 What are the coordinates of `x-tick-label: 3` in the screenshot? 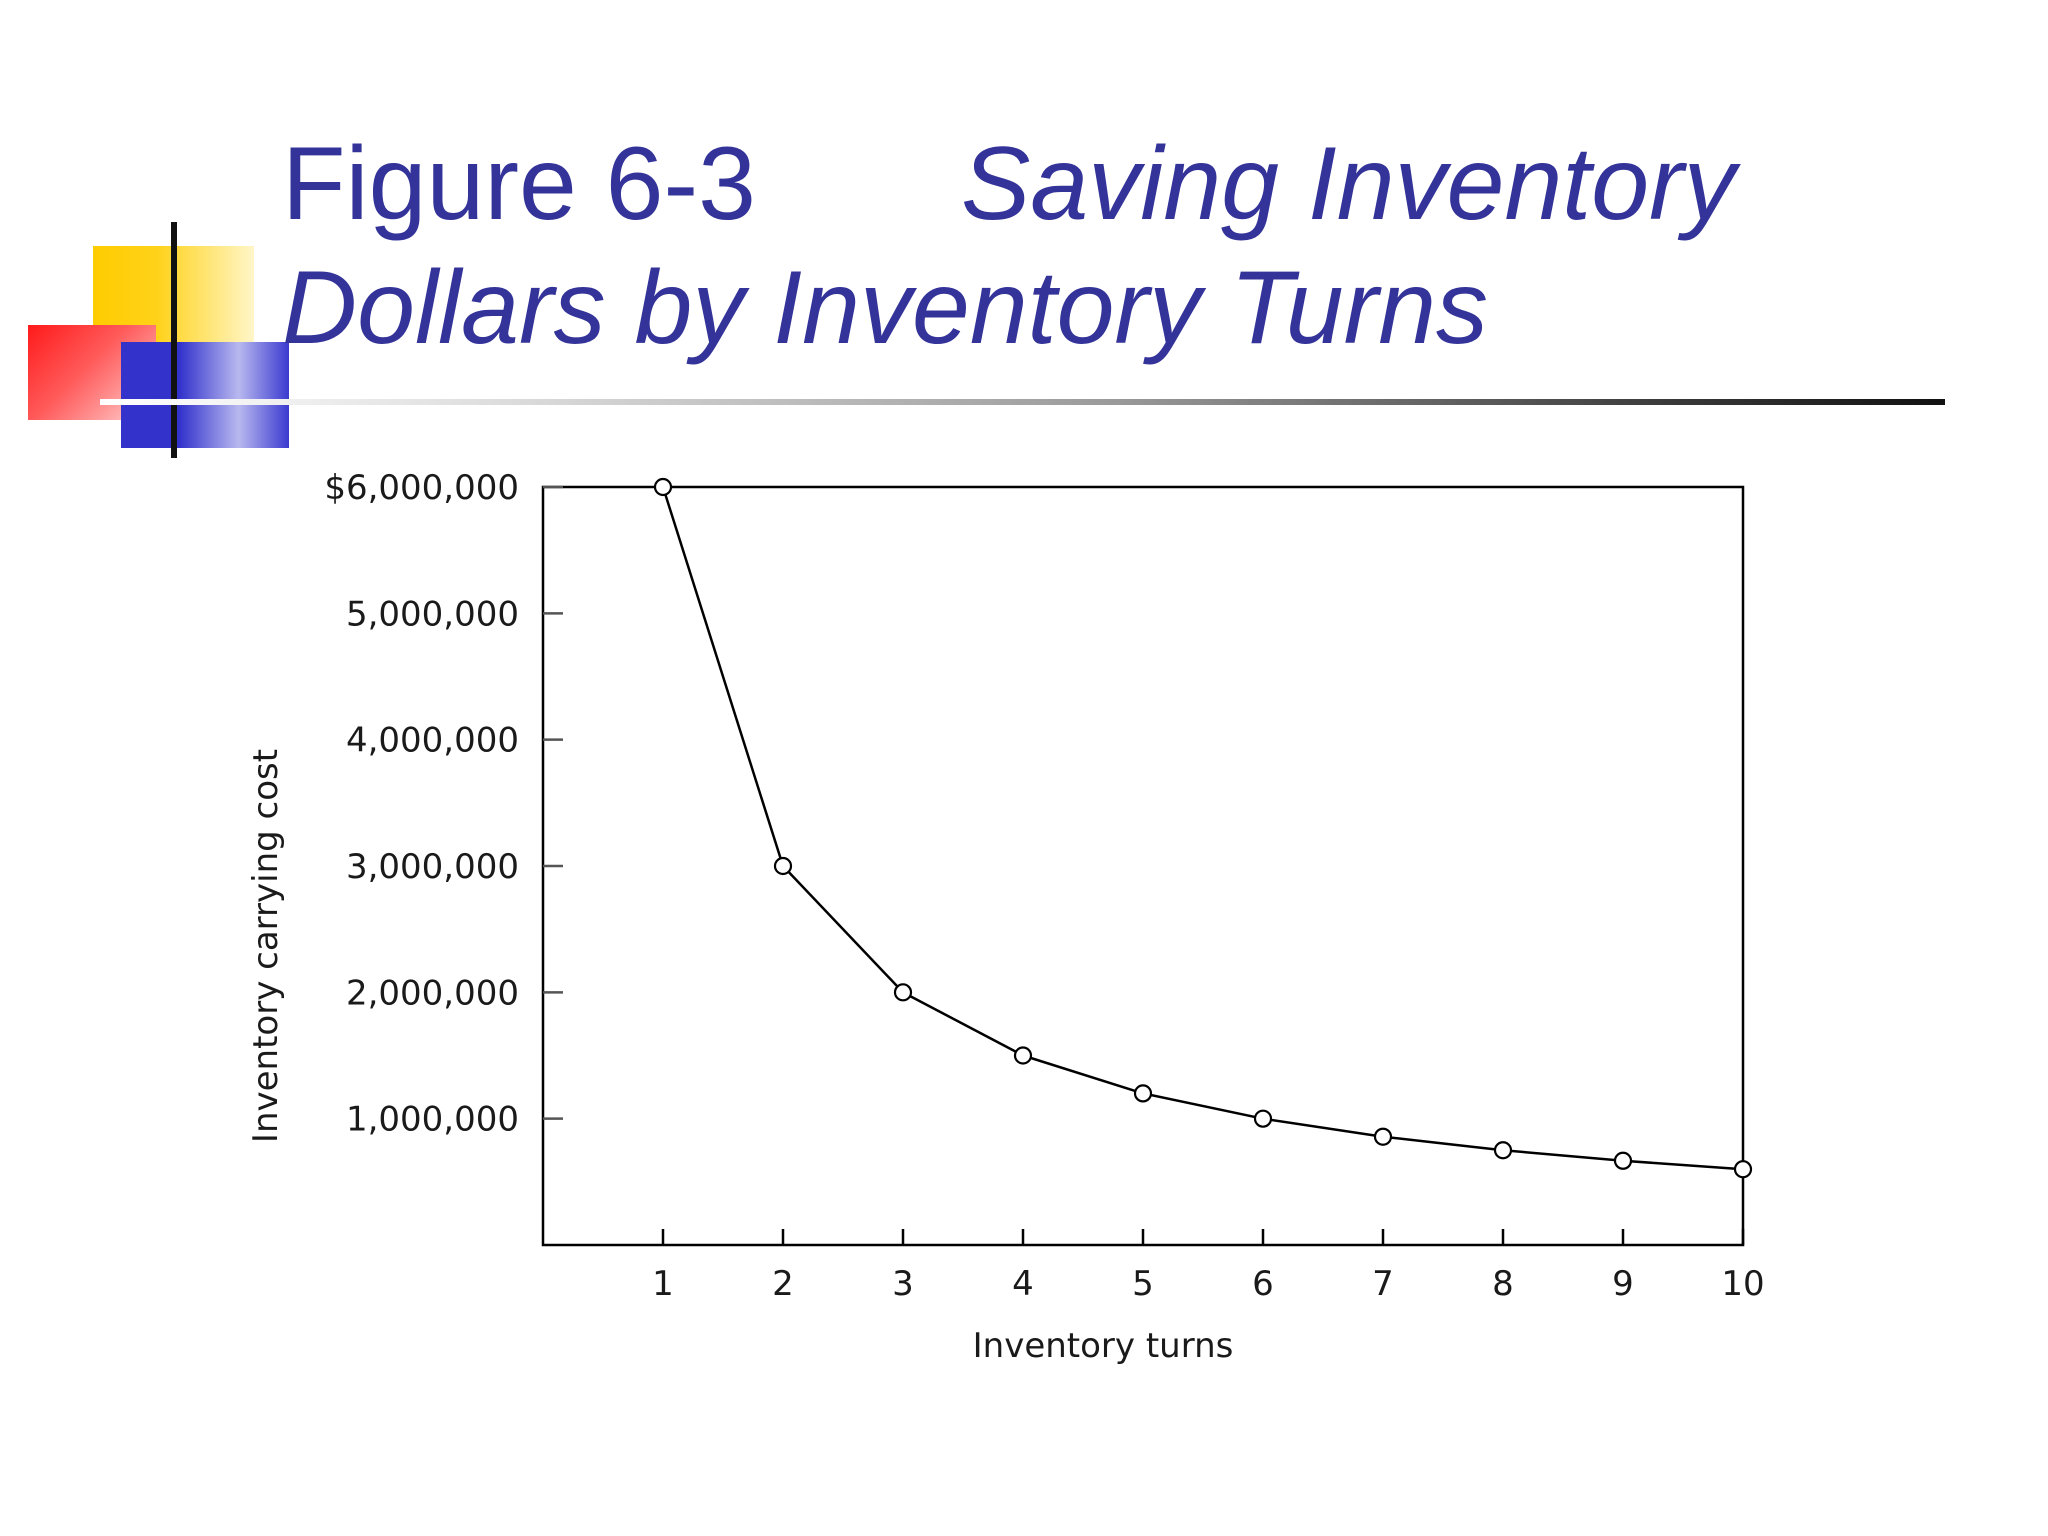 It's located at (903, 1284).